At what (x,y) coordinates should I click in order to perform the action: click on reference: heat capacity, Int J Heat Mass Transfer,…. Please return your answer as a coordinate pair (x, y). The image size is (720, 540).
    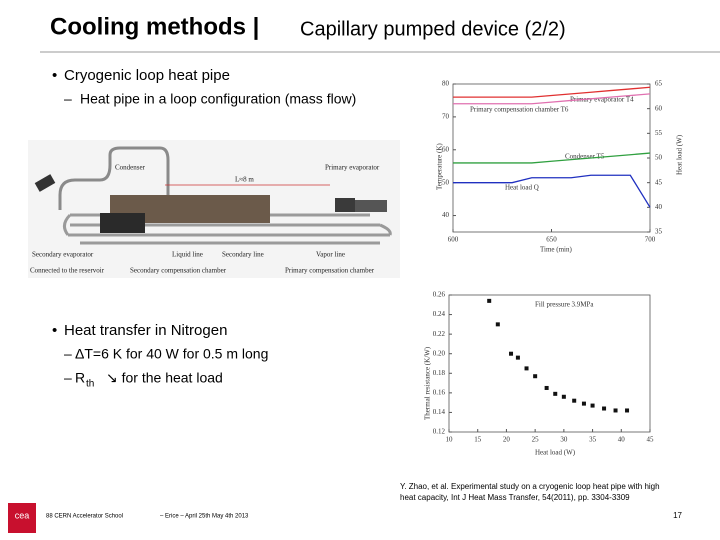
    Looking at the image, I should click on (515, 497).